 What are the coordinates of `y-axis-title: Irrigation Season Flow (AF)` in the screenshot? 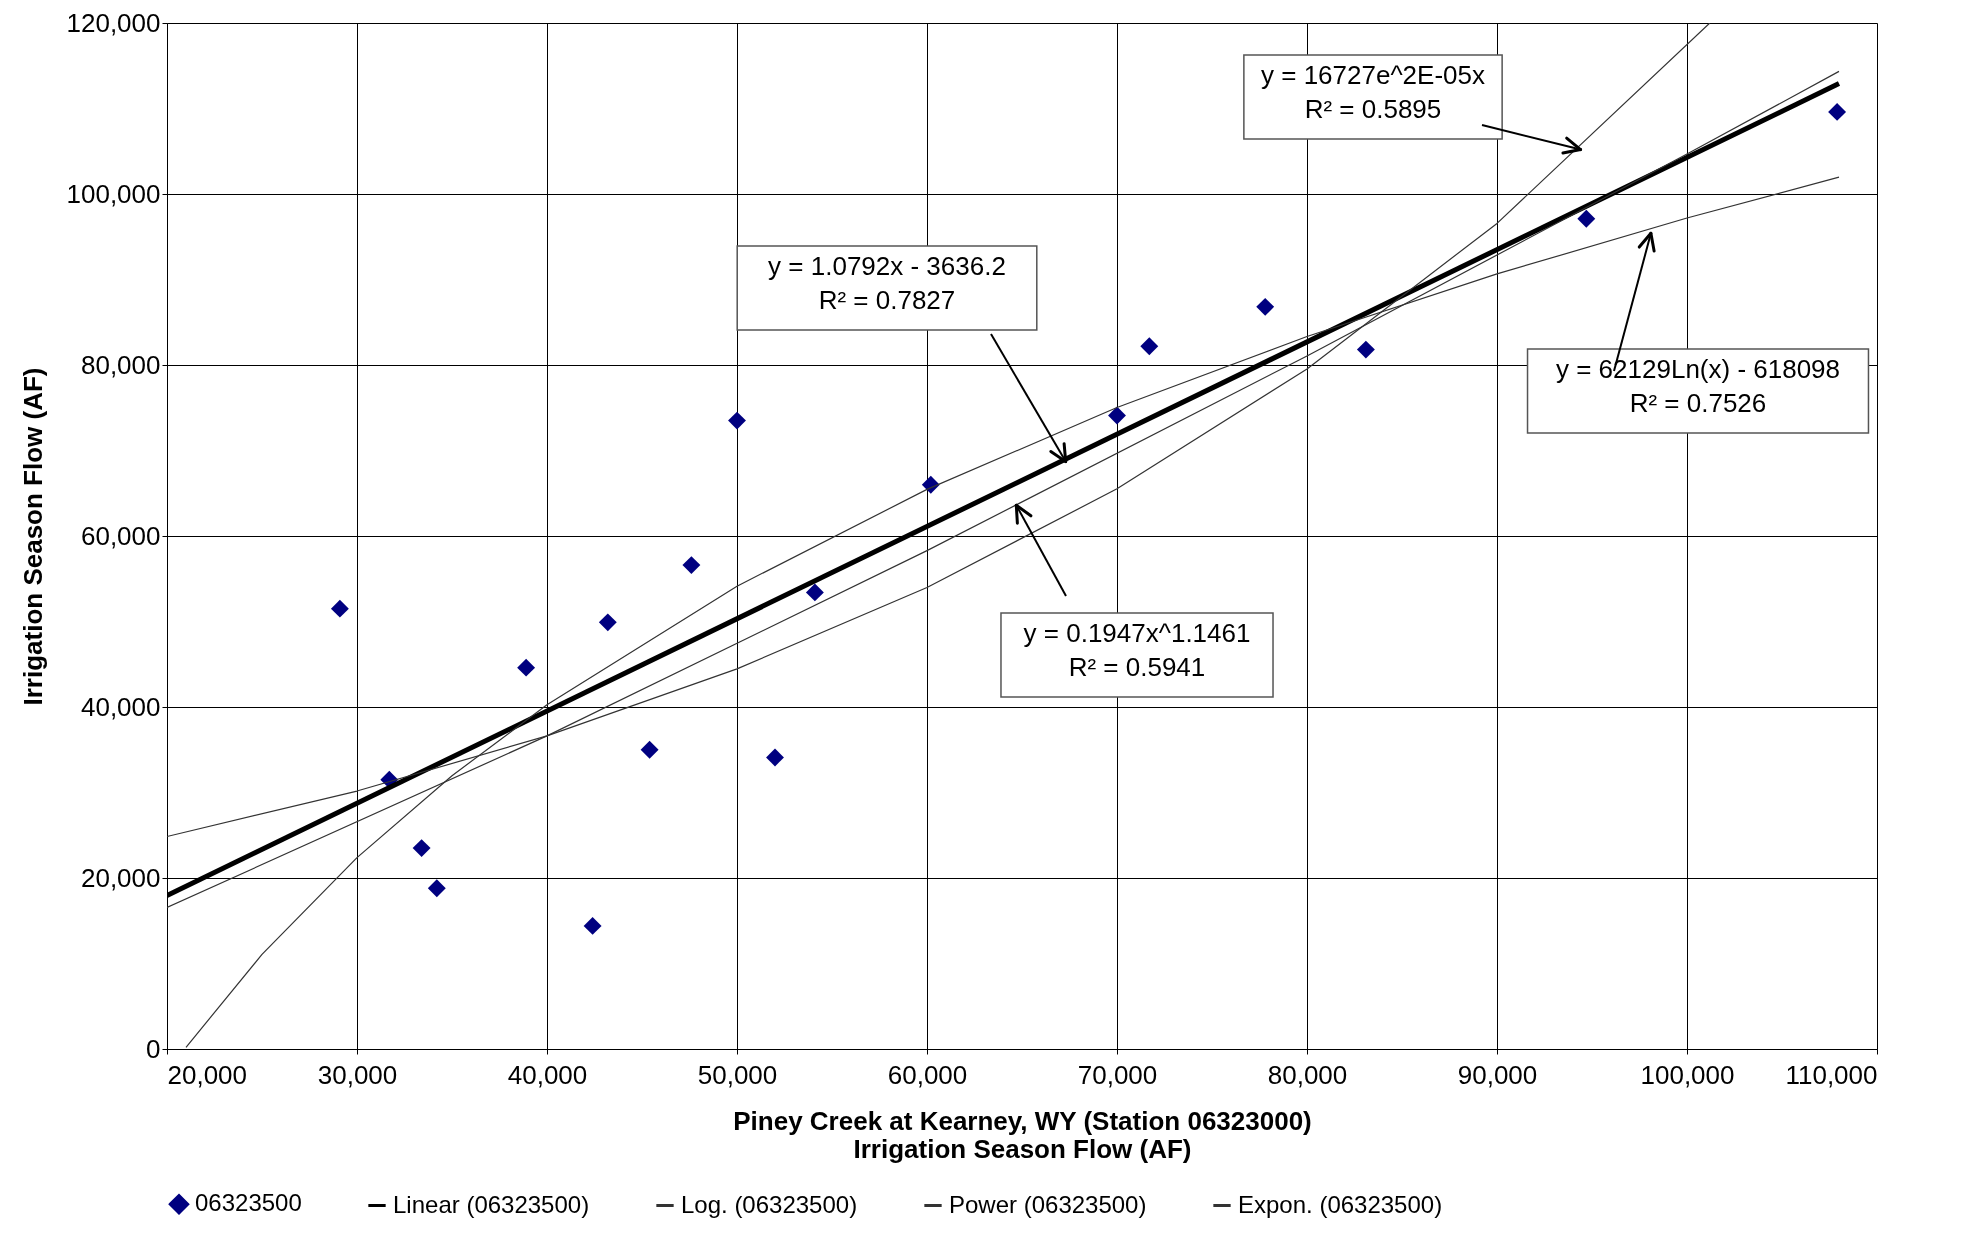 It's located at (32, 536).